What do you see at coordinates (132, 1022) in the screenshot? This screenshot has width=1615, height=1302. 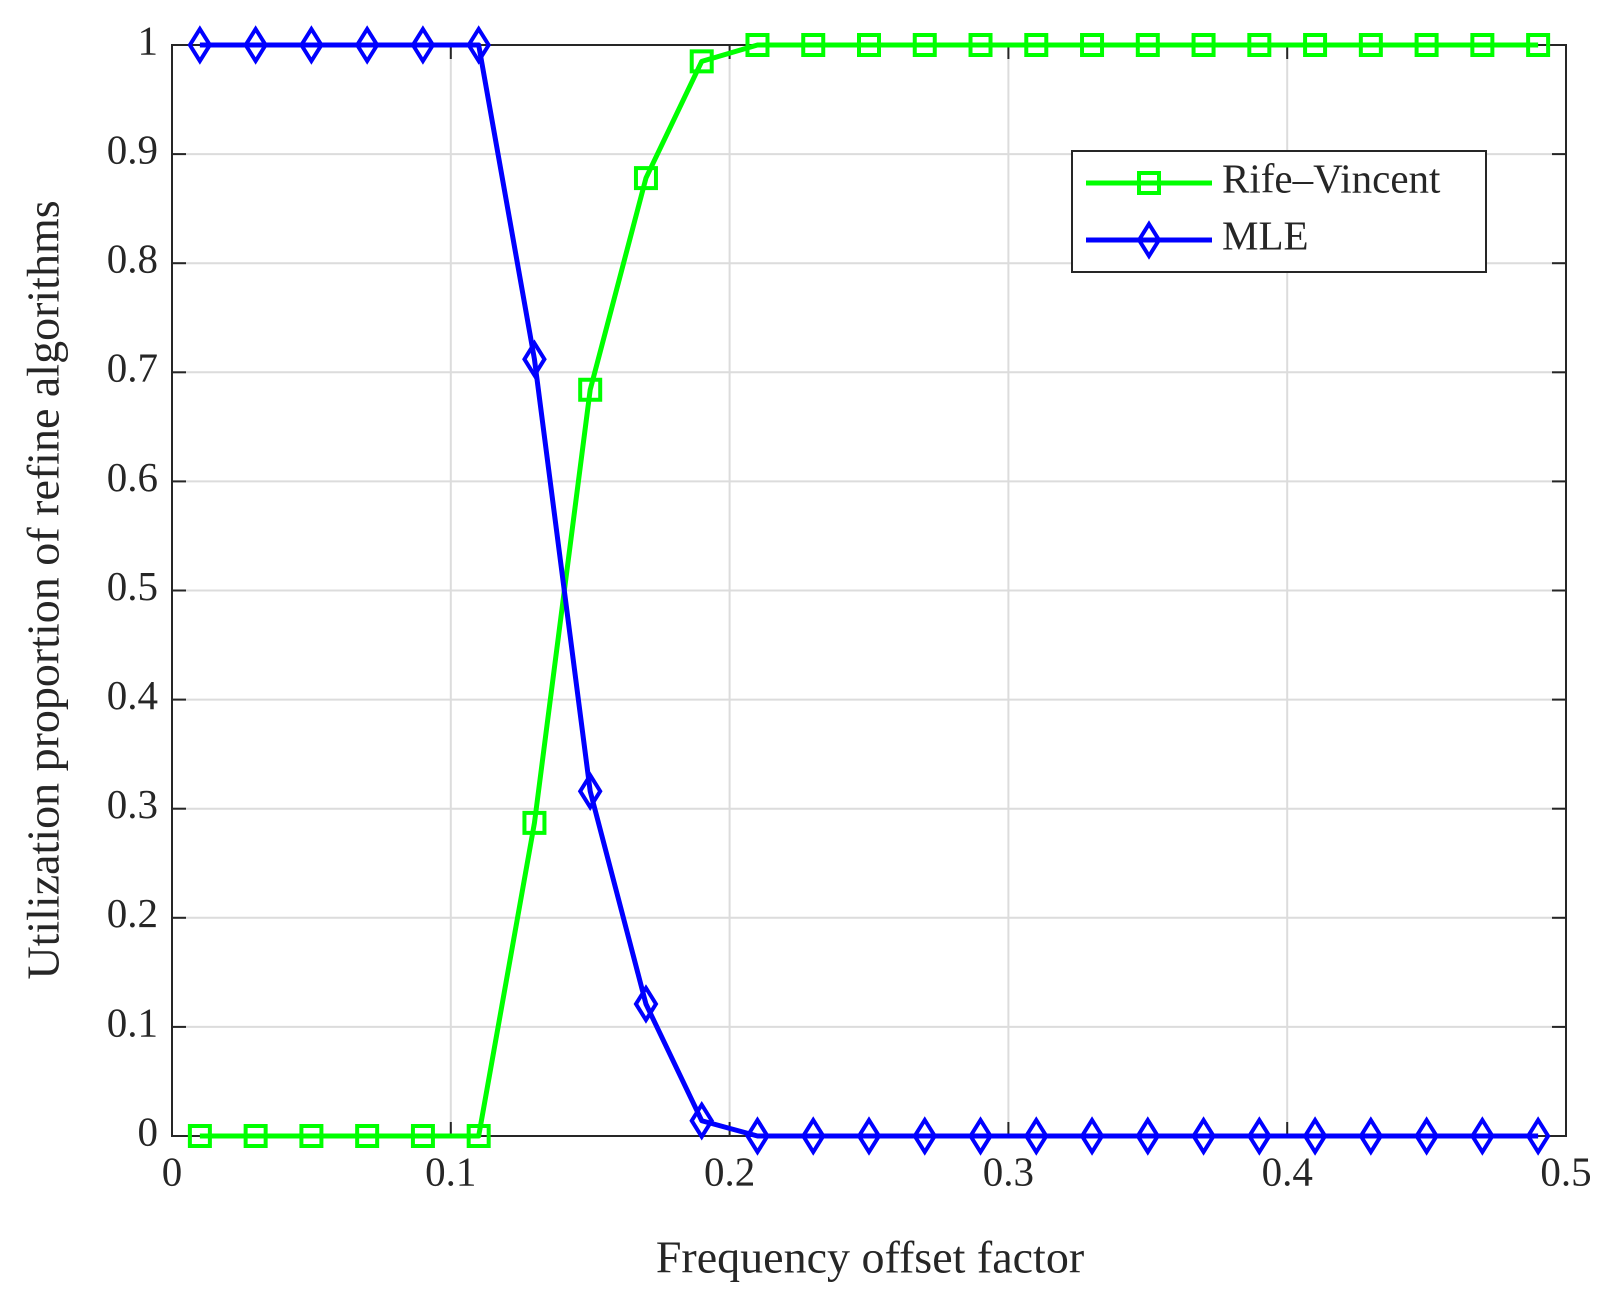 I see `y-tick-label: 0.1` at bounding box center [132, 1022].